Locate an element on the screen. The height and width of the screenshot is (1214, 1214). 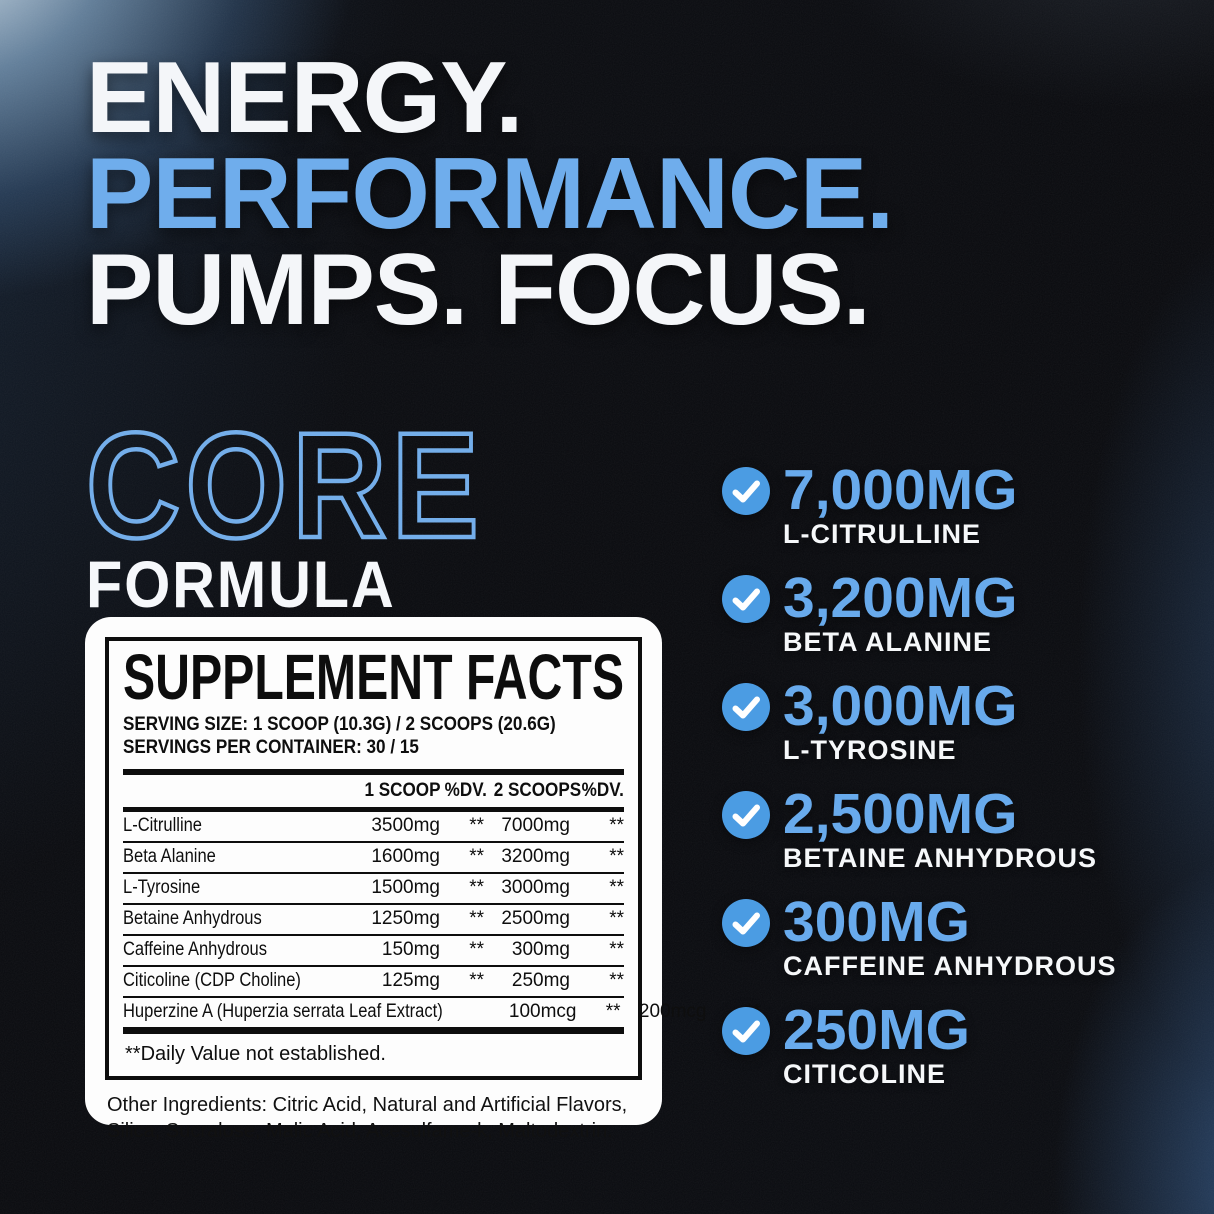
highlight-text: 3,200MG BETA ALANINE is located at coordinates (900, 612).